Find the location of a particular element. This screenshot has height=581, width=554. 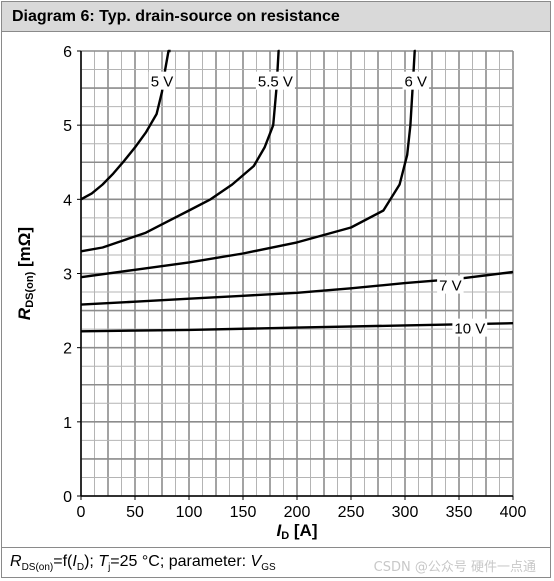

y-axis-label-sub: DS(on) is located at coordinates (30, 289).